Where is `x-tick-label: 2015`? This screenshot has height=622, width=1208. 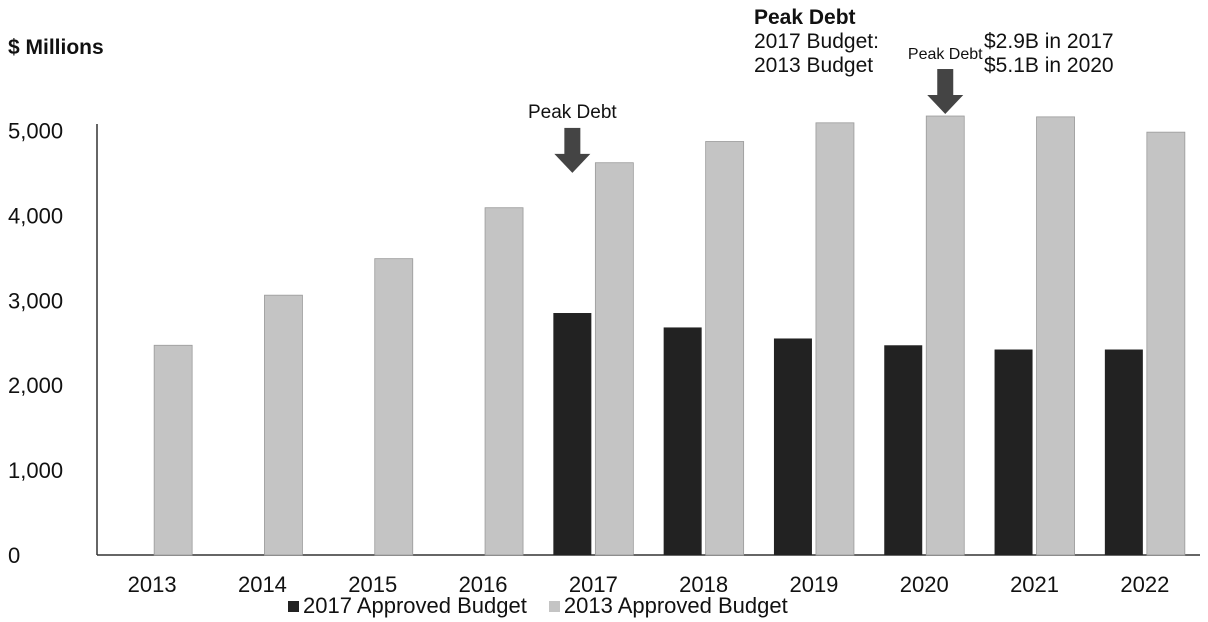 x-tick-label: 2015 is located at coordinates (372, 584).